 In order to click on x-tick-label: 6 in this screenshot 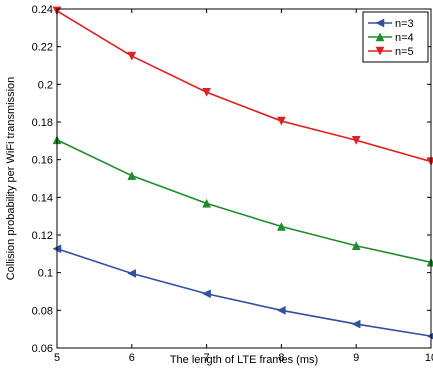, I will do `click(132, 358)`.